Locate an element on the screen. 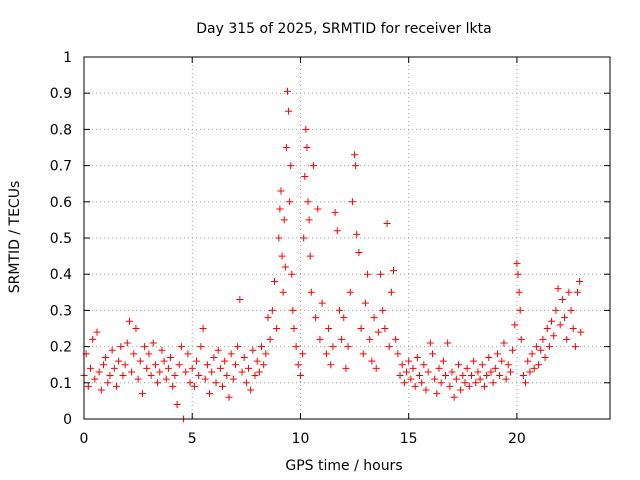 This screenshot has height=480, width=640. x-tick-label: 15 is located at coordinates (409, 439).